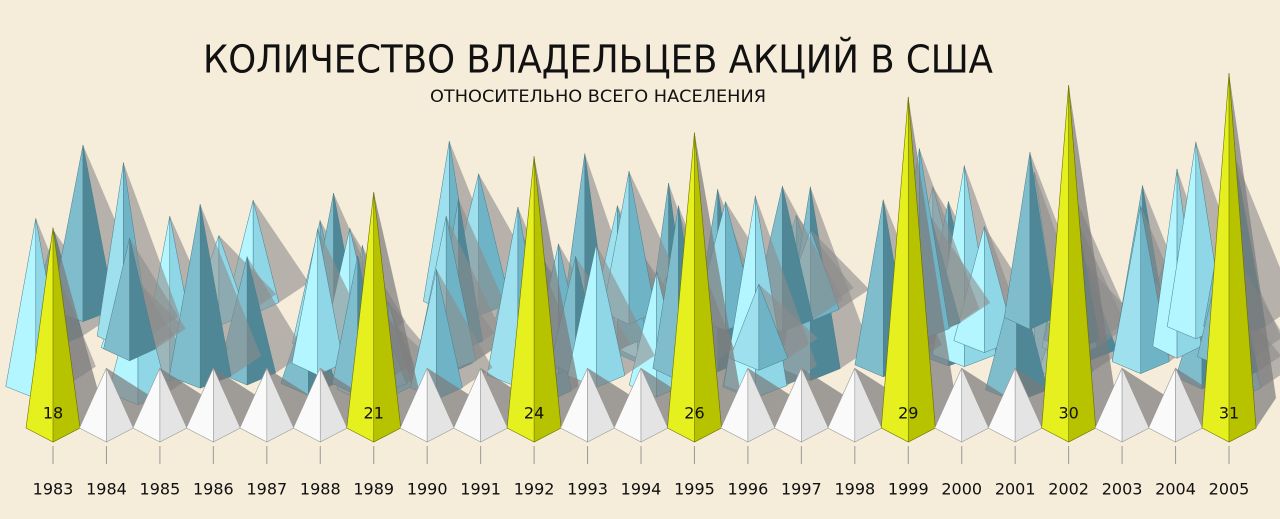 Image resolution: width=1280 pixels, height=519 pixels. What do you see at coordinates (534, 489) in the screenshot?
I see `x-tick-label: 1992` at bounding box center [534, 489].